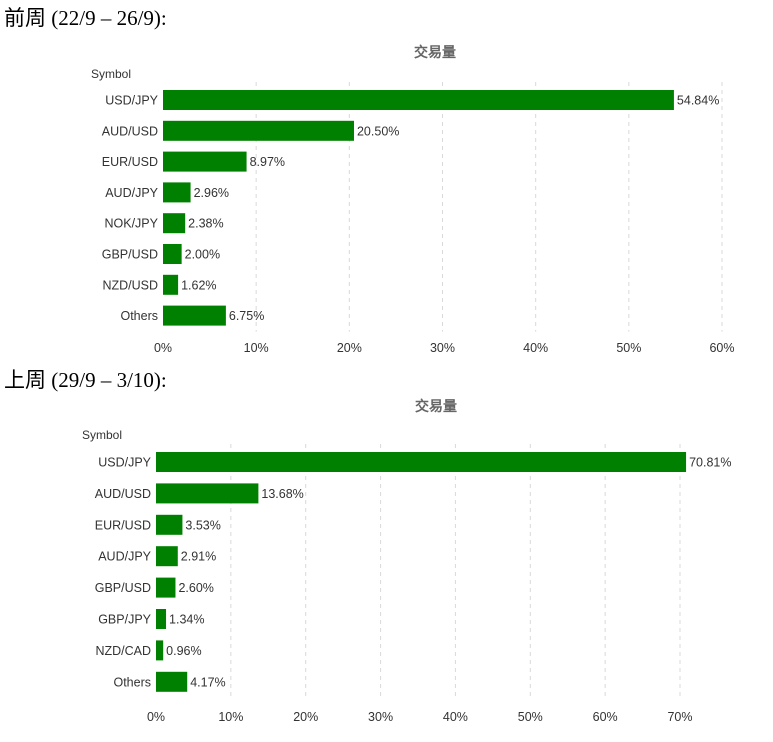 The image size is (773, 742). I want to click on data-label: 2.38%, so click(205, 224).